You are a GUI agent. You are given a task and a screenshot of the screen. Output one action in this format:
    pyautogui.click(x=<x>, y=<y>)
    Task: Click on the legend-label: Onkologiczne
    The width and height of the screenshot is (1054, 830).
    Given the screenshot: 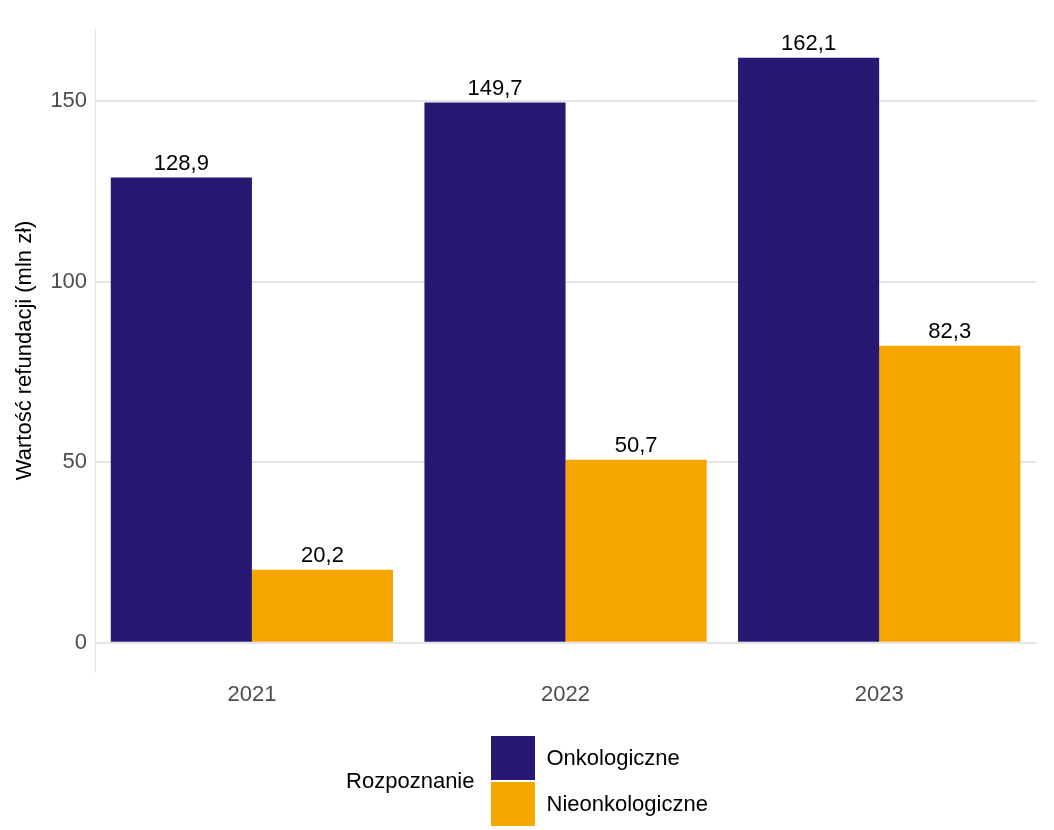 What is the action you would take?
    pyautogui.click(x=613, y=758)
    